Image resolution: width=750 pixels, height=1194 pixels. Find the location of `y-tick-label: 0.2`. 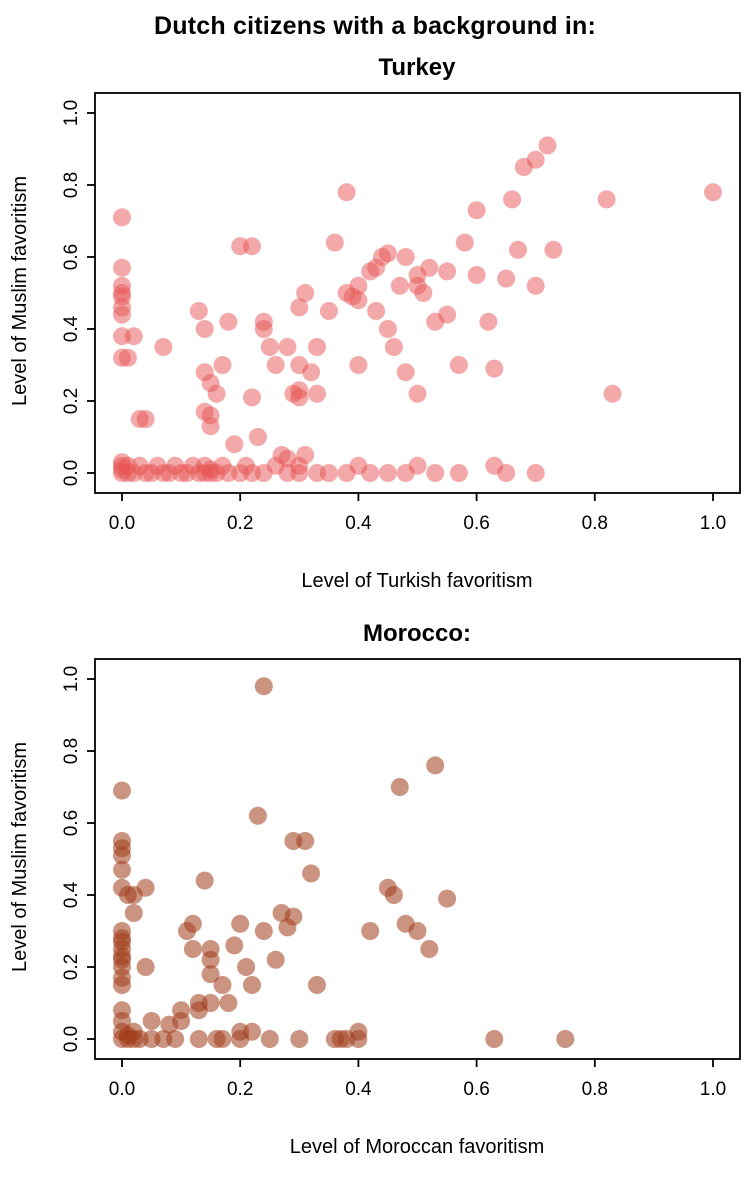

y-tick-label: 0.2 is located at coordinates (71, 401).